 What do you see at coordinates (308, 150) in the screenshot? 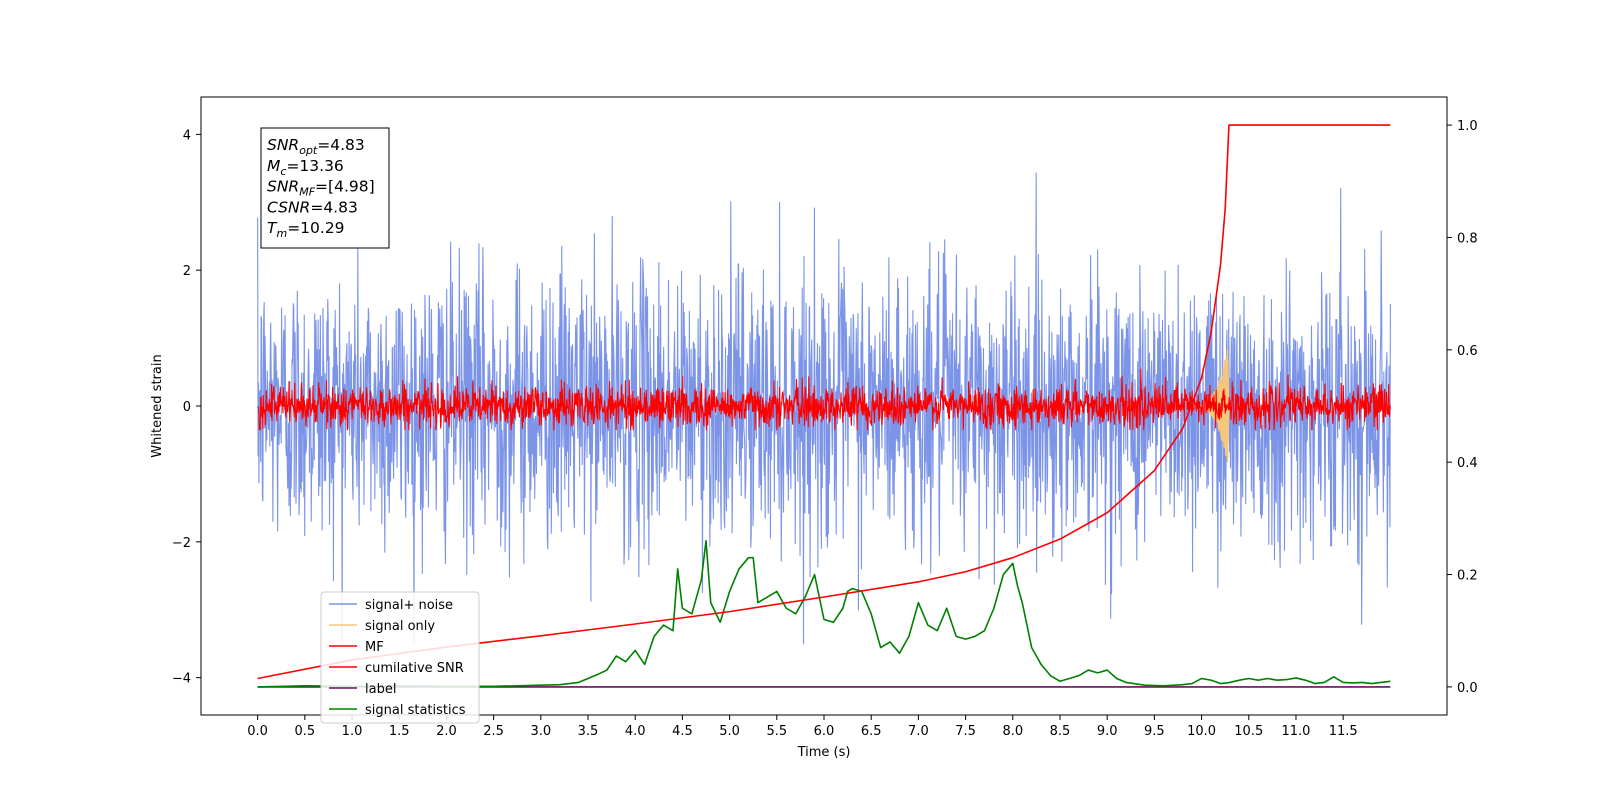
I see `annotation-subscript: opt` at bounding box center [308, 150].